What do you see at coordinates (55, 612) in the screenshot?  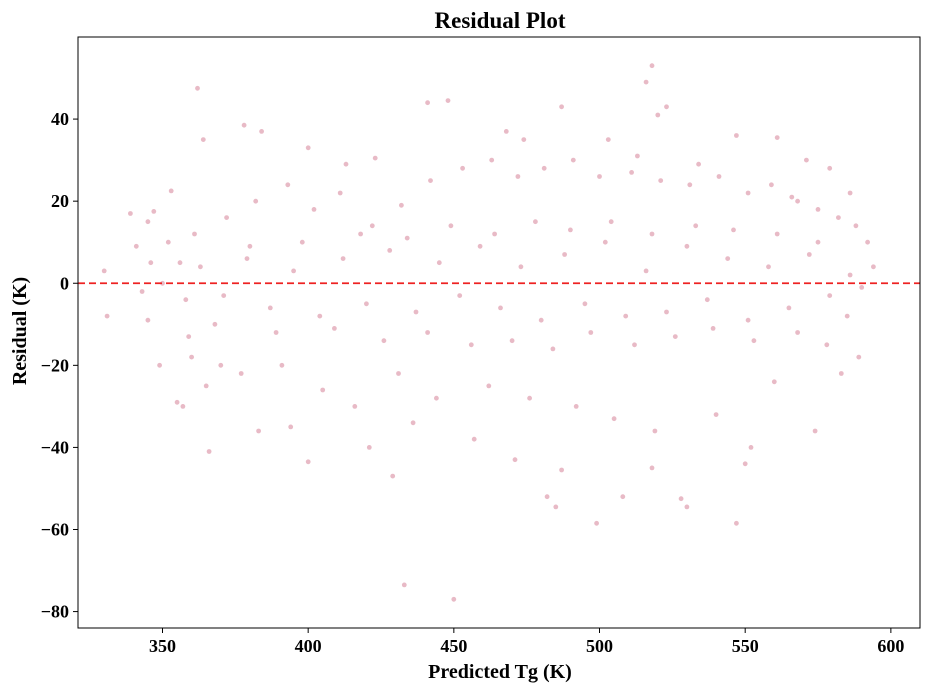 I see `y-tick-label: −80` at bounding box center [55, 612].